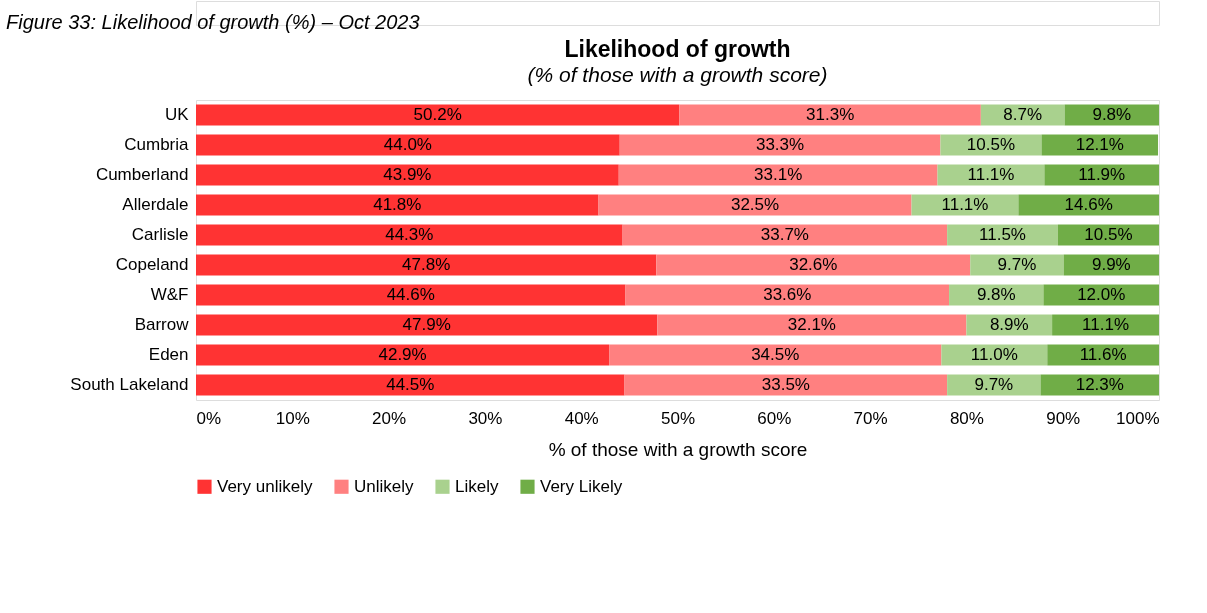 The height and width of the screenshot is (613, 1207). Describe the element at coordinates (177, 114) in the screenshot. I see `y-tick-label: UK` at that location.